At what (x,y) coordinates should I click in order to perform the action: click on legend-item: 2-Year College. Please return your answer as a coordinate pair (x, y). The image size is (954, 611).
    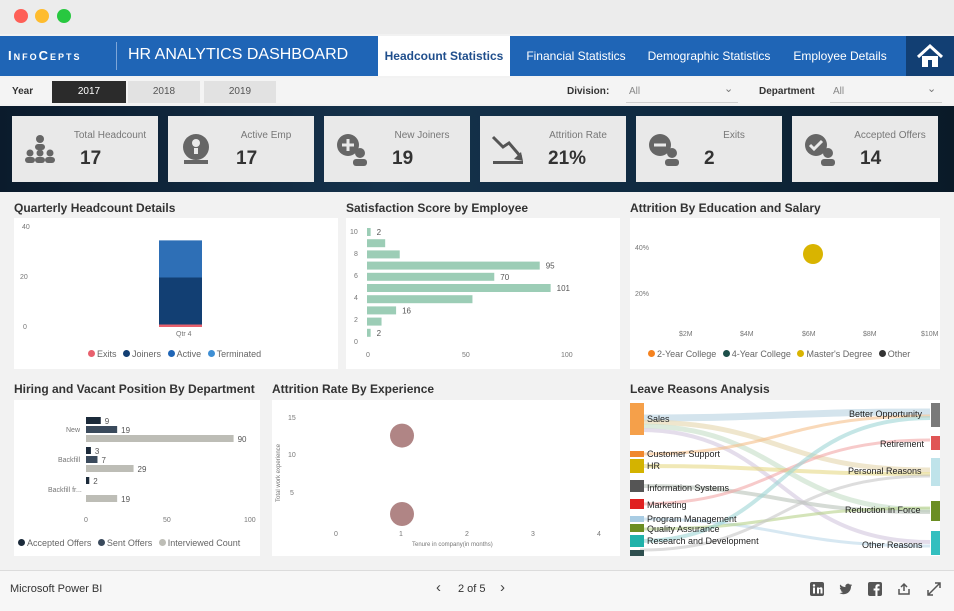
    Looking at the image, I should click on (687, 354).